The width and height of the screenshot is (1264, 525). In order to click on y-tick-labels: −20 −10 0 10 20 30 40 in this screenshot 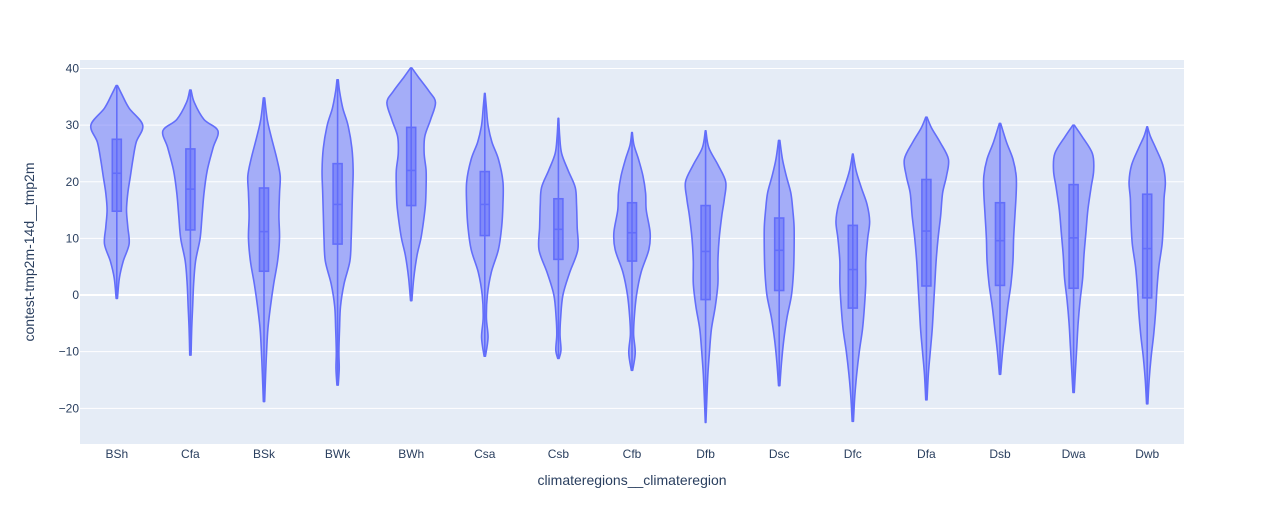, I will do `click(69, 238)`.